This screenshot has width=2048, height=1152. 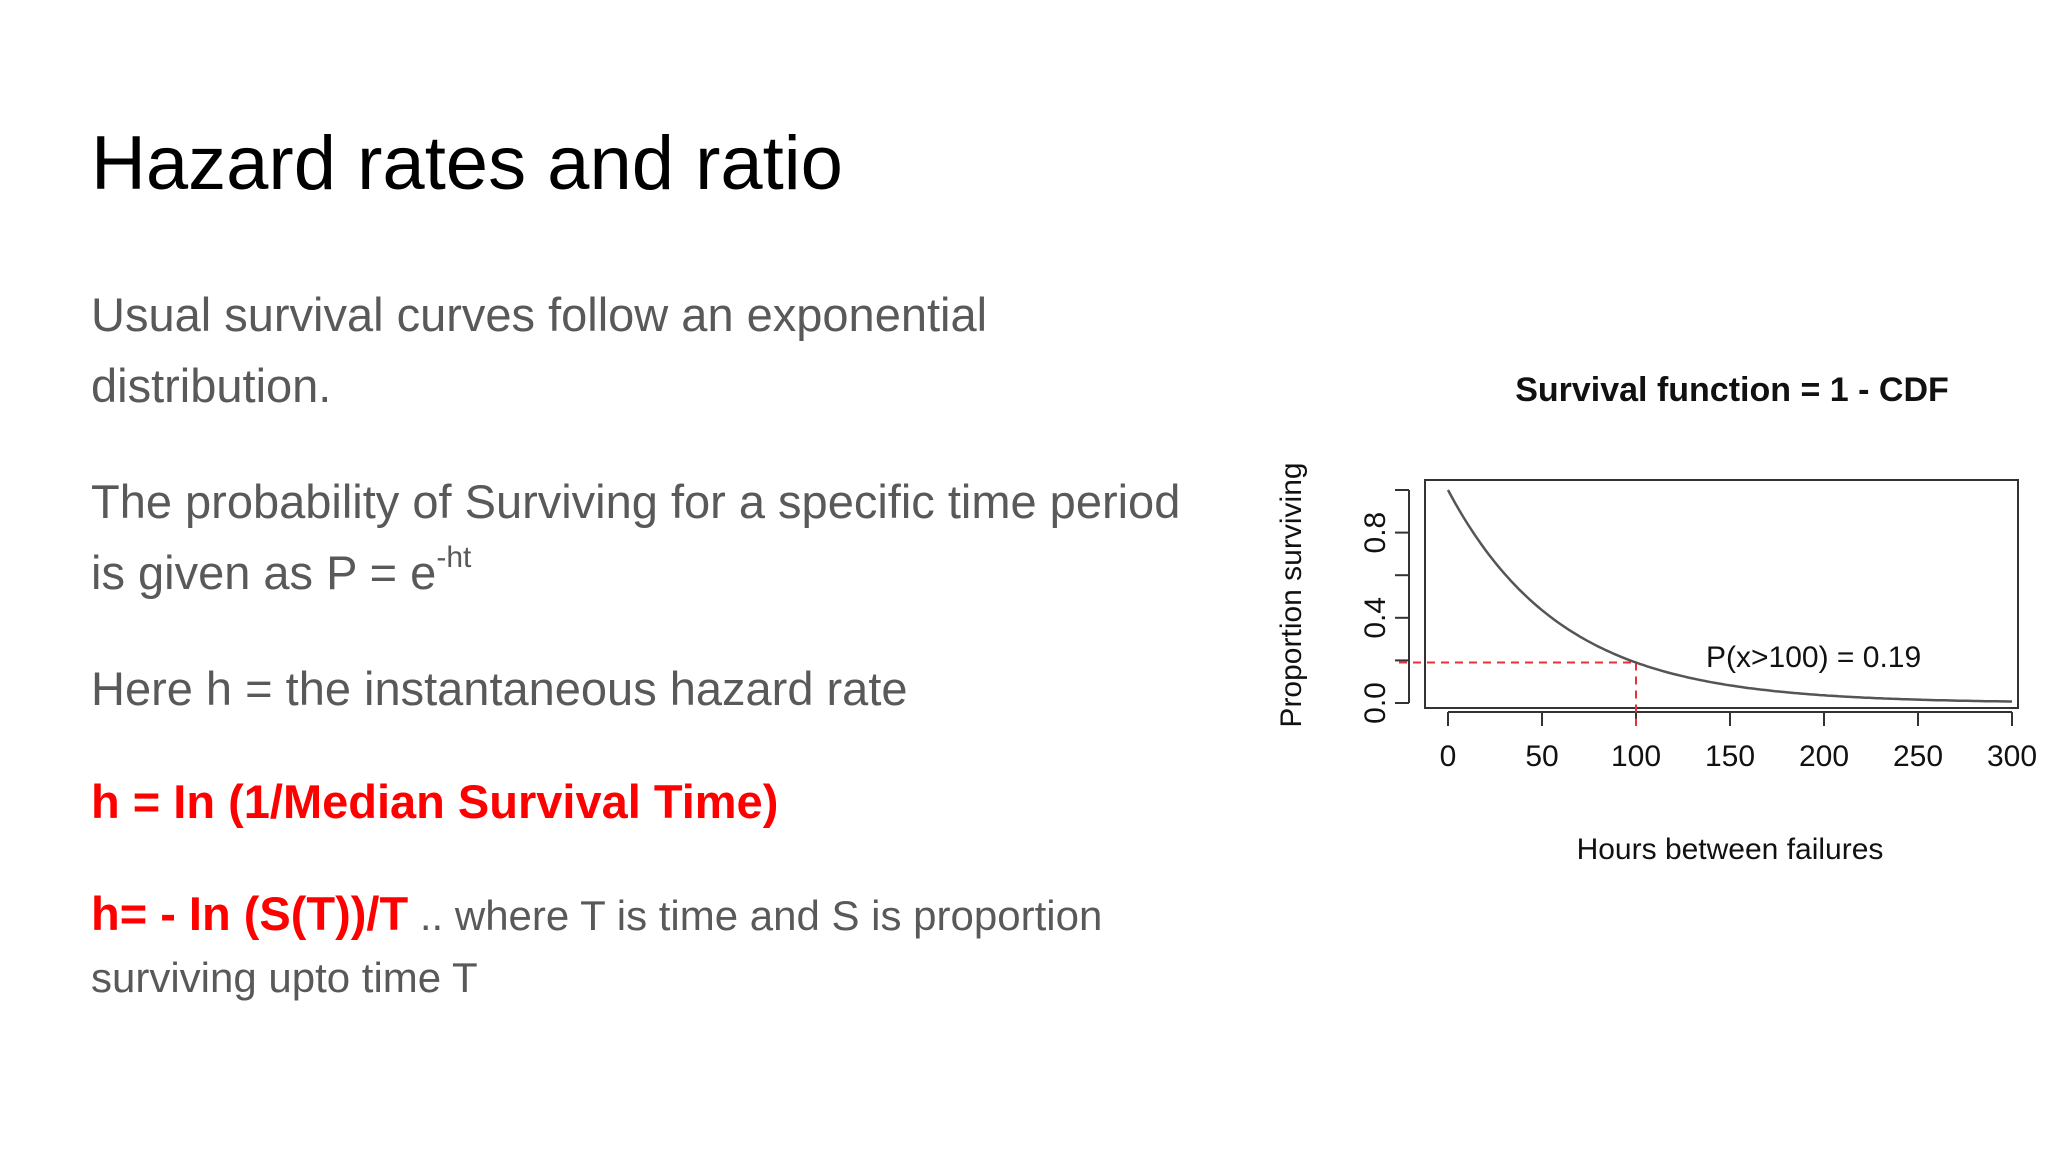 What do you see at coordinates (1518, 693) in the screenshot?
I see `marker-lines` at bounding box center [1518, 693].